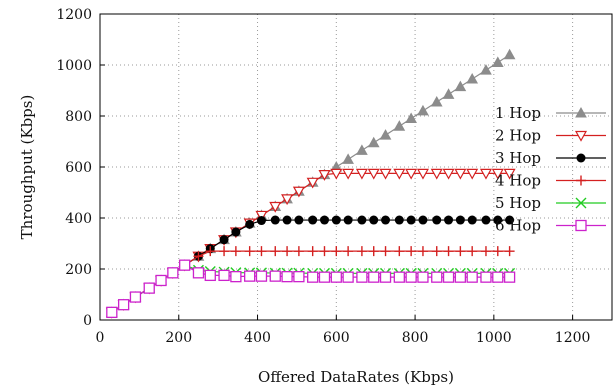 Image resolution: width=616 pixels, height=389 pixels. I want to click on legend-label: 4 Hop, so click(518, 181).